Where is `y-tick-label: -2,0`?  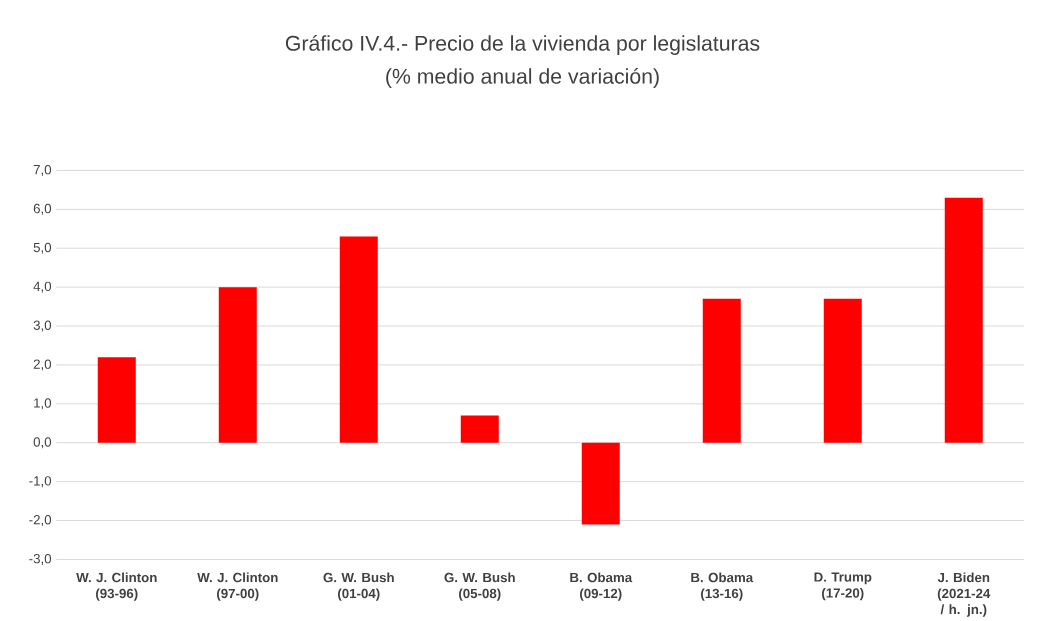 y-tick-label: -2,0 is located at coordinates (40, 520).